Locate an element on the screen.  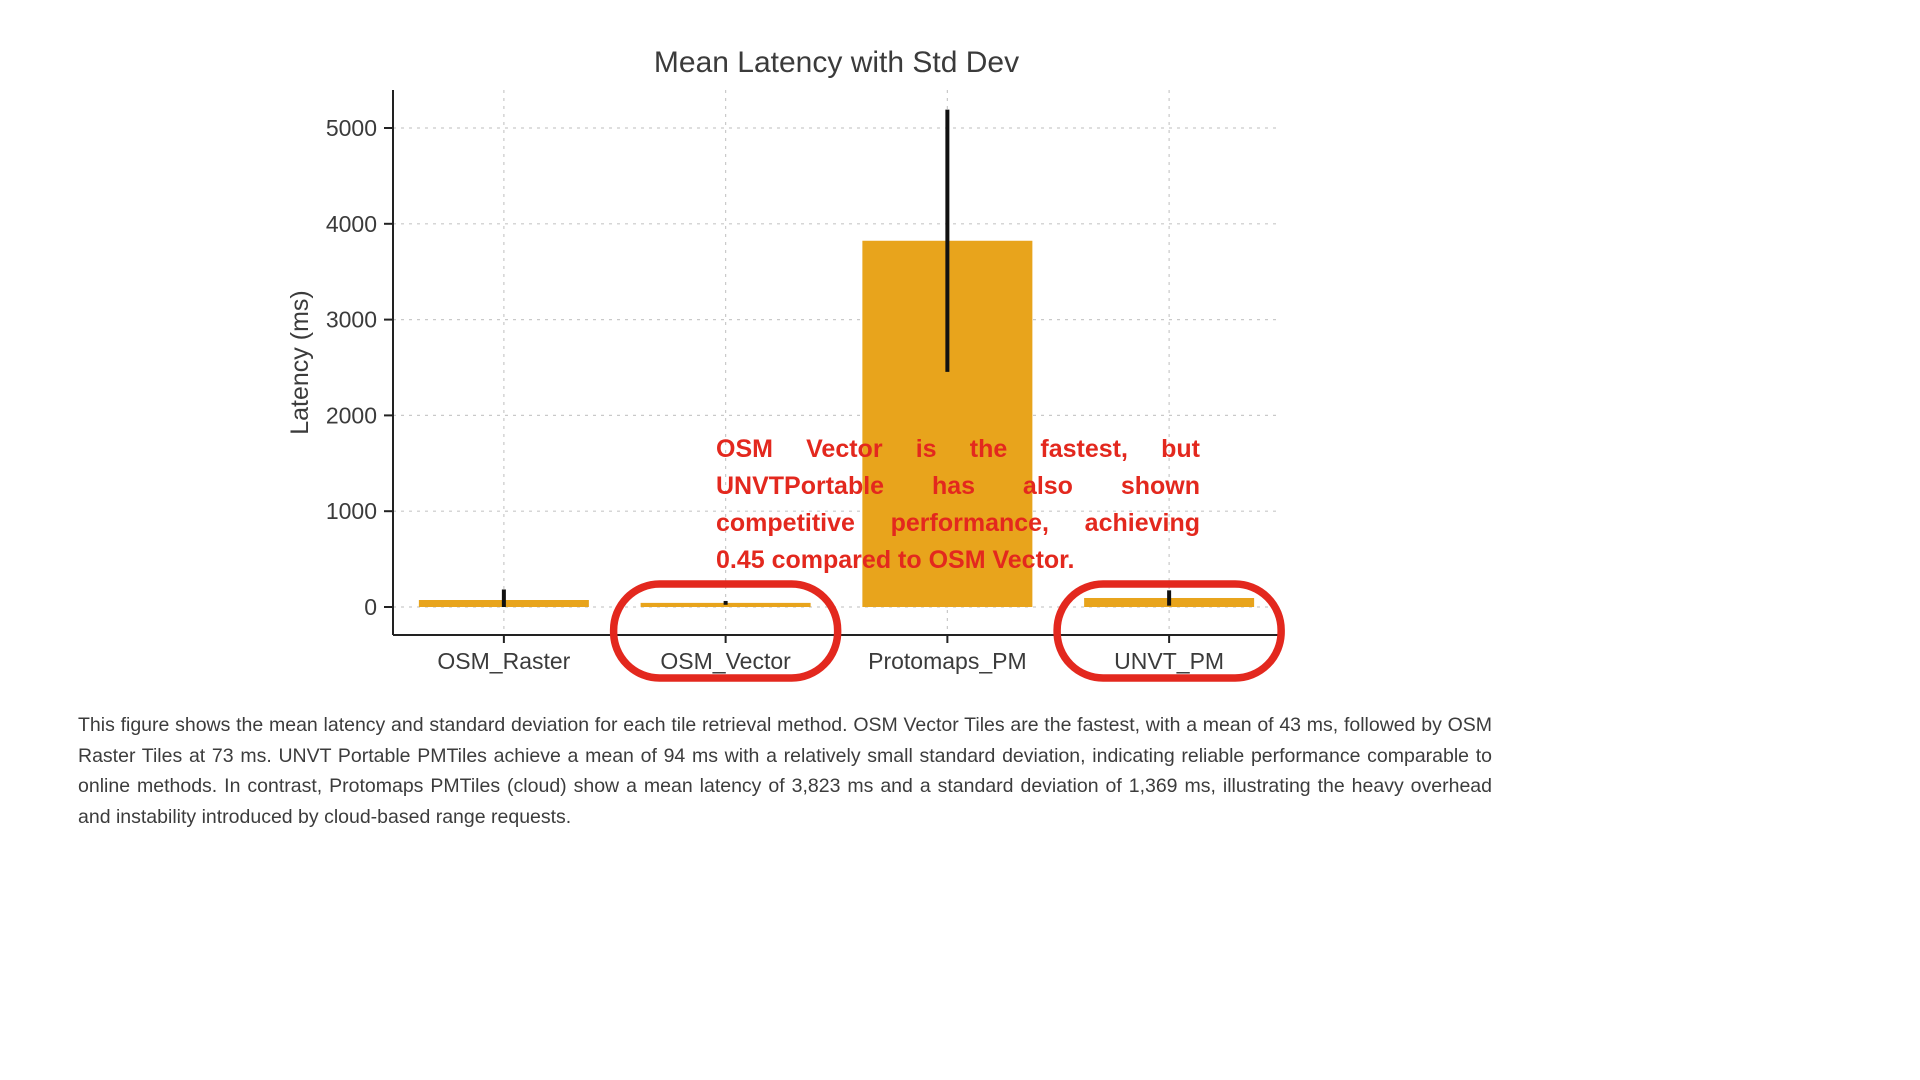
highlight-ellipse-UNVT_PM is located at coordinates (1169, 631).